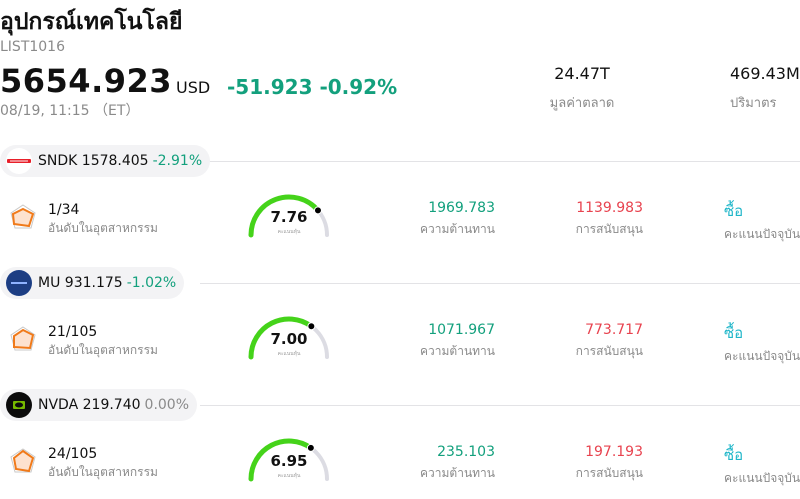 This screenshot has width=800, height=499. I want to click on score-value: 7.00, so click(289, 339).